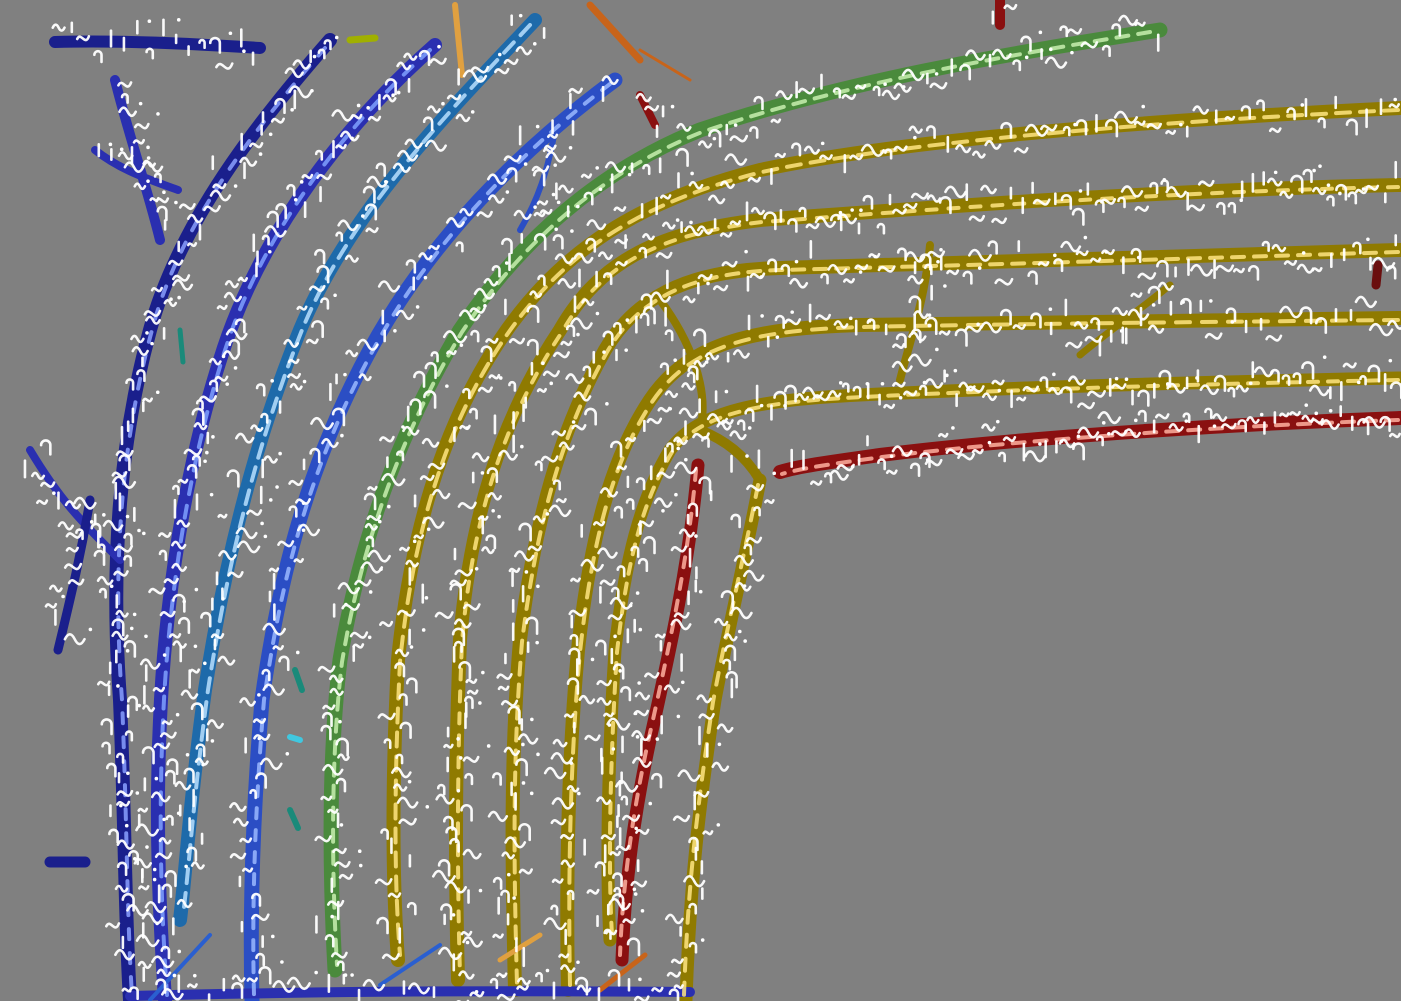 This screenshot has height=1001, width=1401. Describe the element at coordinates (295, 738) in the screenshot. I see `cyan-fleck` at that location.